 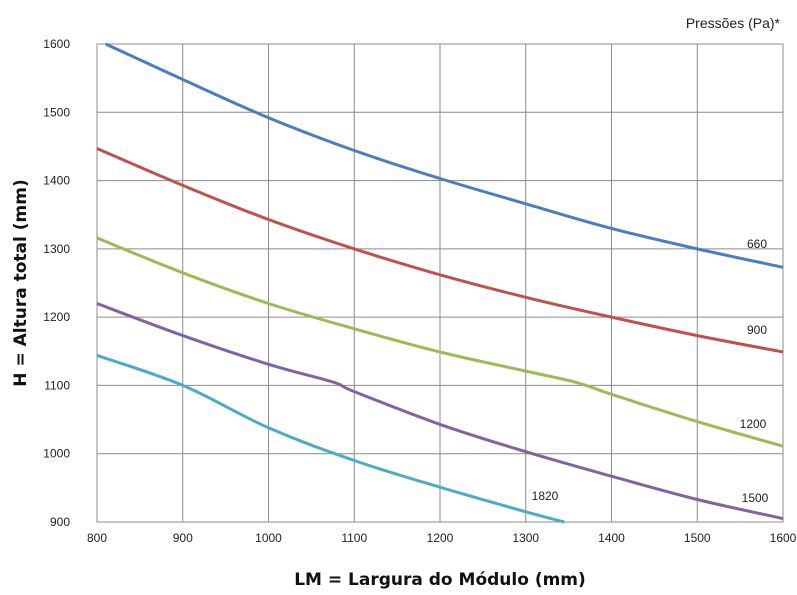 I want to click on series-label-660: 660, so click(x=757, y=244).